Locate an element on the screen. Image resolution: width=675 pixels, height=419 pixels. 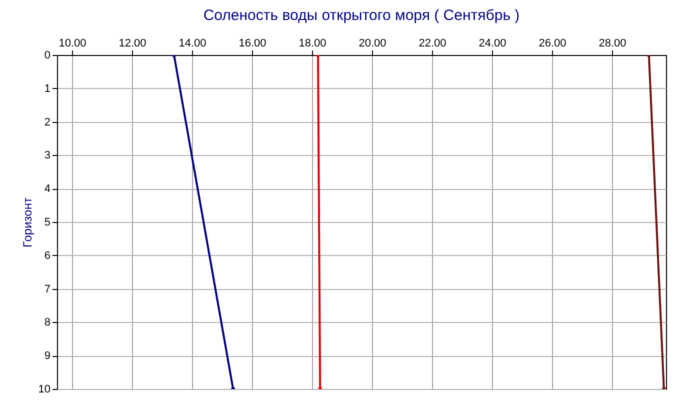
y-tick-label: 9 is located at coordinates (47, 356).